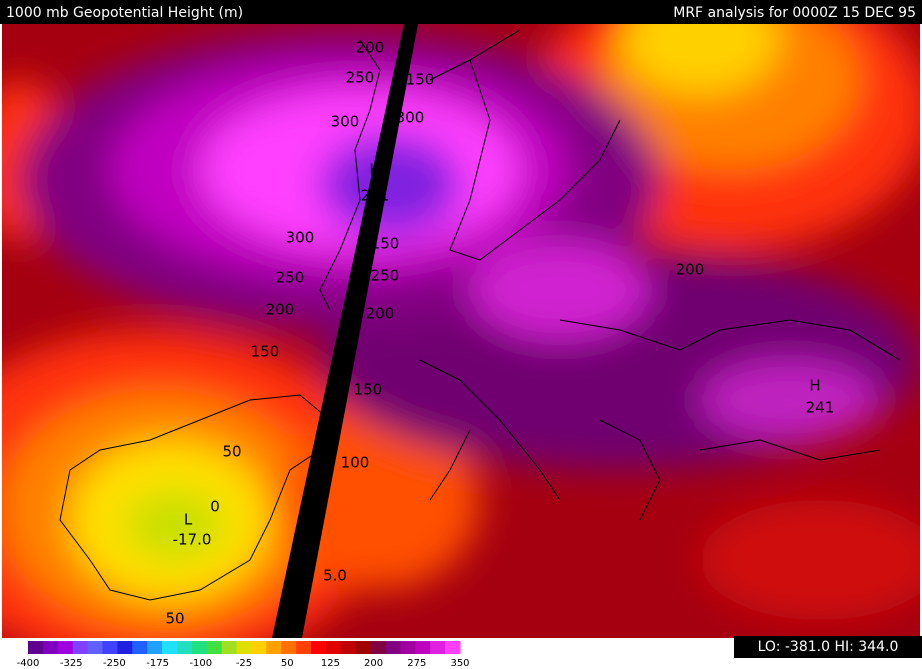  Describe the element at coordinates (114, 663) in the screenshot. I see `colorbar-tick-label: -250` at that location.